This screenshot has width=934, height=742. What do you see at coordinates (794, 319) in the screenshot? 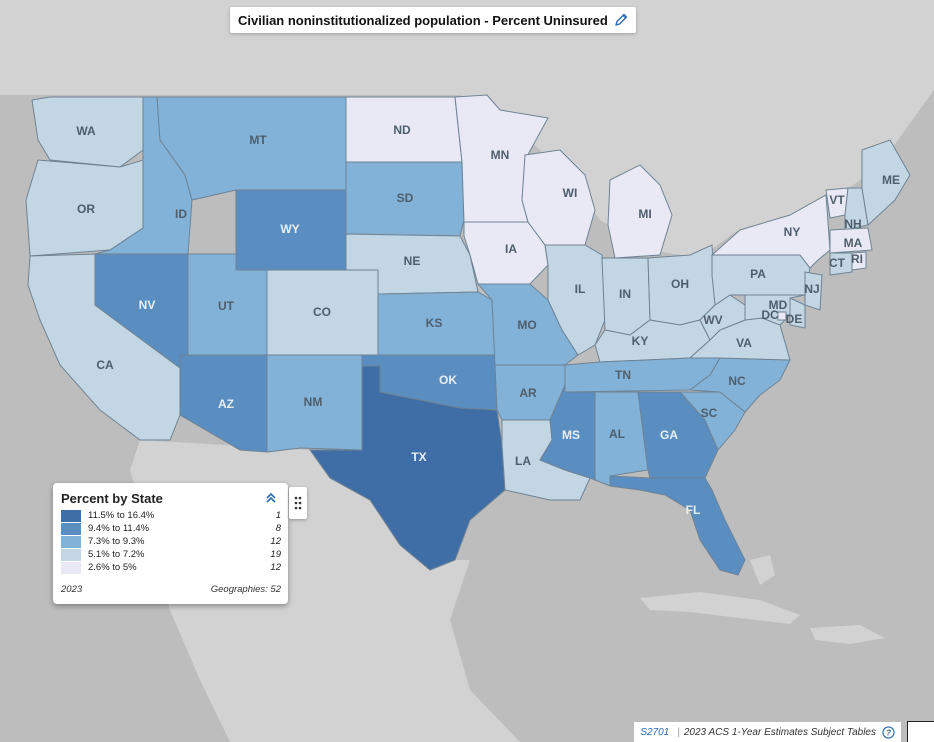
I see `state-label-DE: DE` at bounding box center [794, 319].